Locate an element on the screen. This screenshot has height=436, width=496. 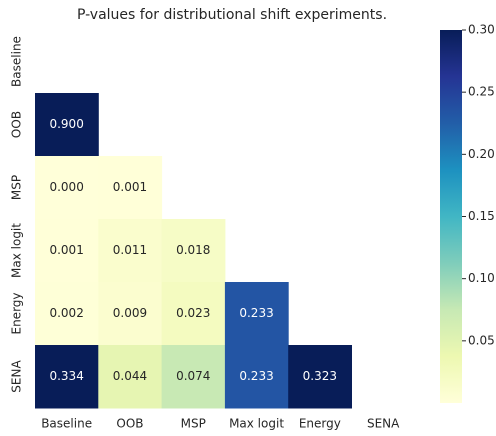
cell-label: 0.074 is located at coordinates (193, 376).